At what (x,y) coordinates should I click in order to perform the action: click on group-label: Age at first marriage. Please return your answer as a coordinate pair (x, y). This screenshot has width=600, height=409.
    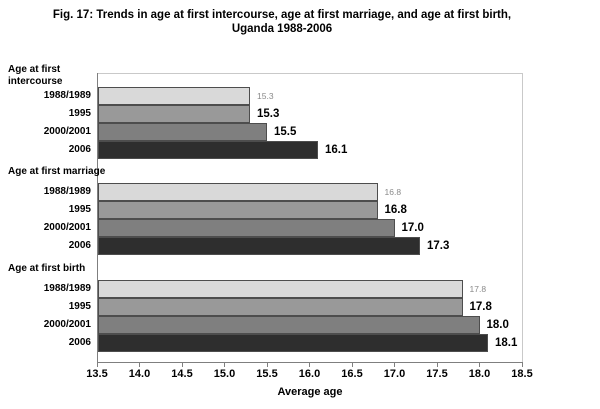
    Looking at the image, I should click on (56, 172).